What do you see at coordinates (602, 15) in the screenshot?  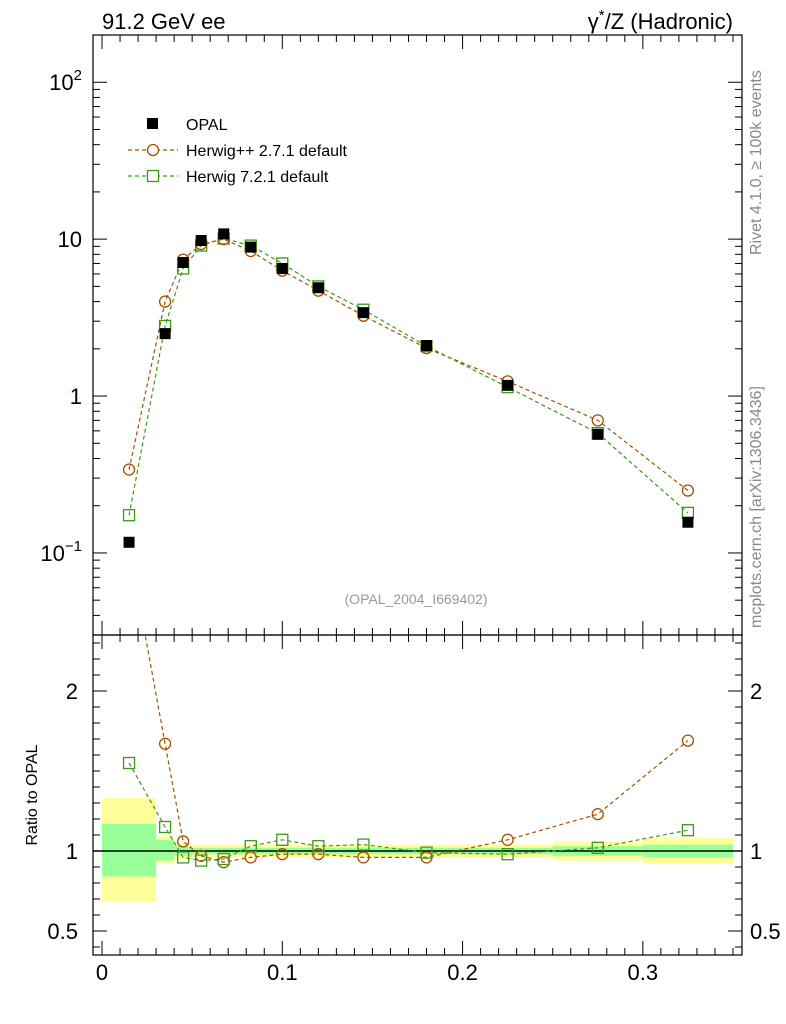 I see `header-star: *` at bounding box center [602, 15].